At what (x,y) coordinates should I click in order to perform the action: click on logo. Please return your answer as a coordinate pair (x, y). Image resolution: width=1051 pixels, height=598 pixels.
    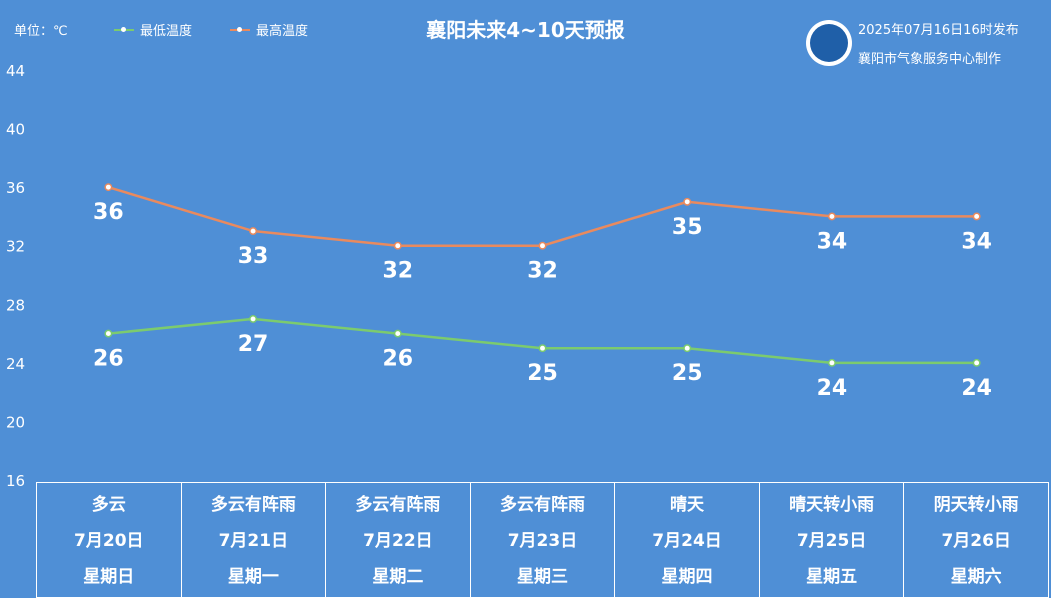
    Looking at the image, I should click on (829, 43).